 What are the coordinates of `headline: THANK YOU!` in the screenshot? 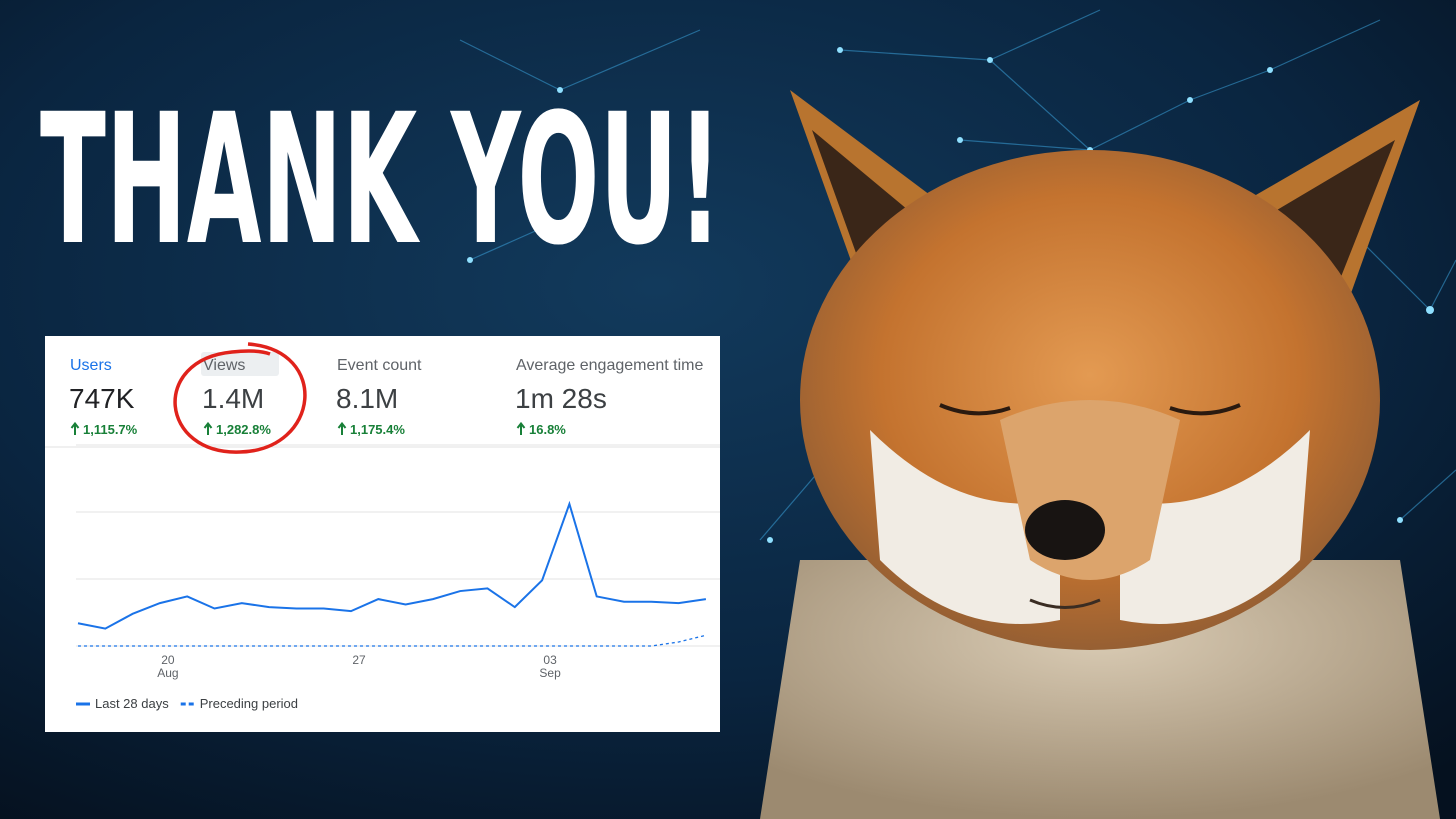 It's located at (381, 180).